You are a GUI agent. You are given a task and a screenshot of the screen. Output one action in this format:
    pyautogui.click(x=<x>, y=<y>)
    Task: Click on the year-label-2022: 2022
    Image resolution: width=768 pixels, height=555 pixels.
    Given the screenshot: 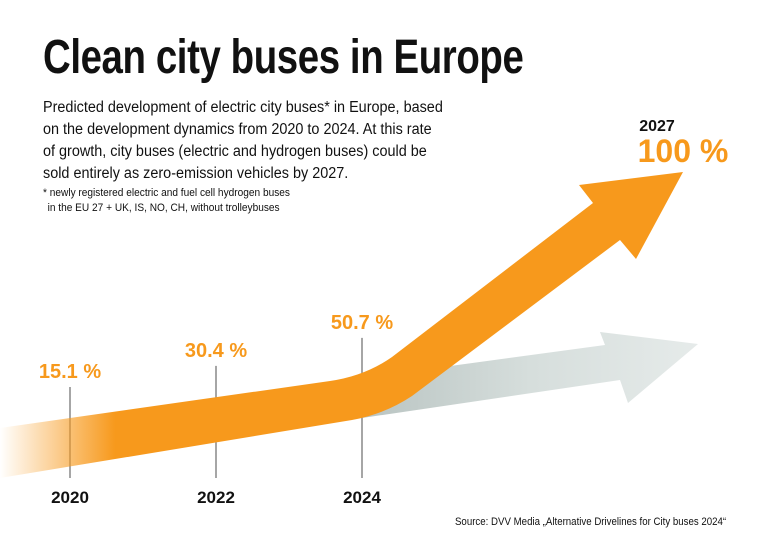 What is the action you would take?
    pyautogui.click(x=216, y=497)
    